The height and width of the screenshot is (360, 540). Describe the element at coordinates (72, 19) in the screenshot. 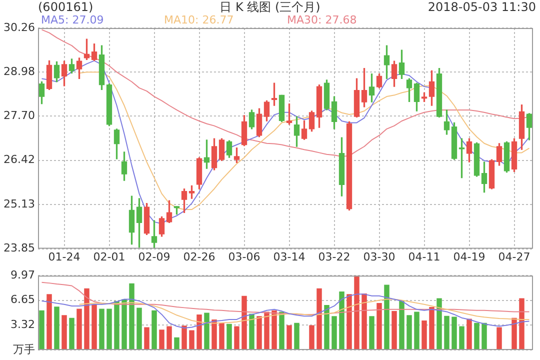

I see `text: MA5: 27.09` at that location.